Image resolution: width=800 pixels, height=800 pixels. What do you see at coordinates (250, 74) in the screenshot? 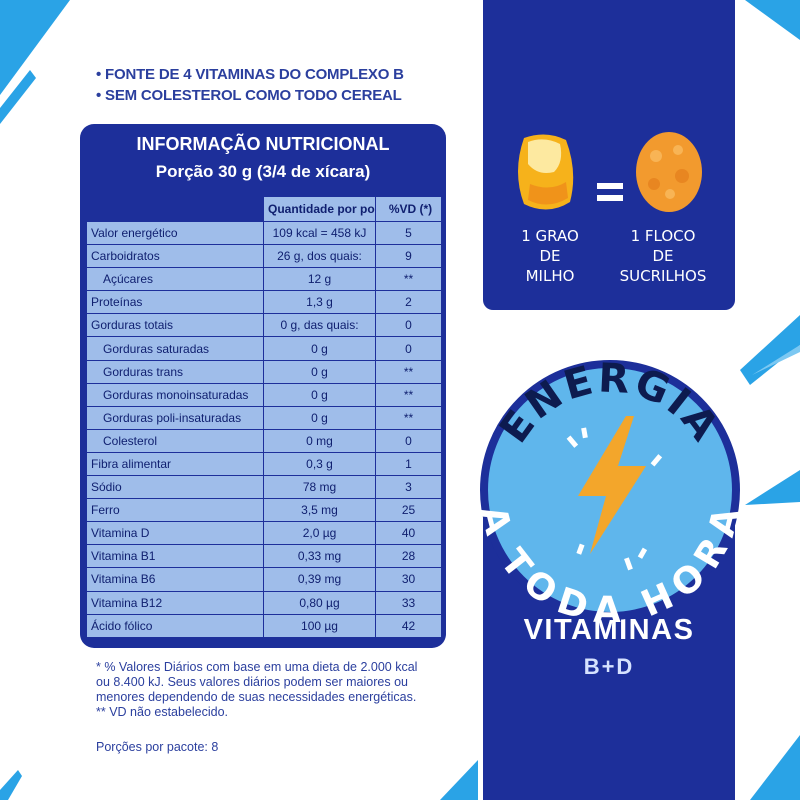
I see `claim-vitamin-b: • FONTE DE 4 VITAMINAS DO COMPLEXO B` at bounding box center [250, 74].